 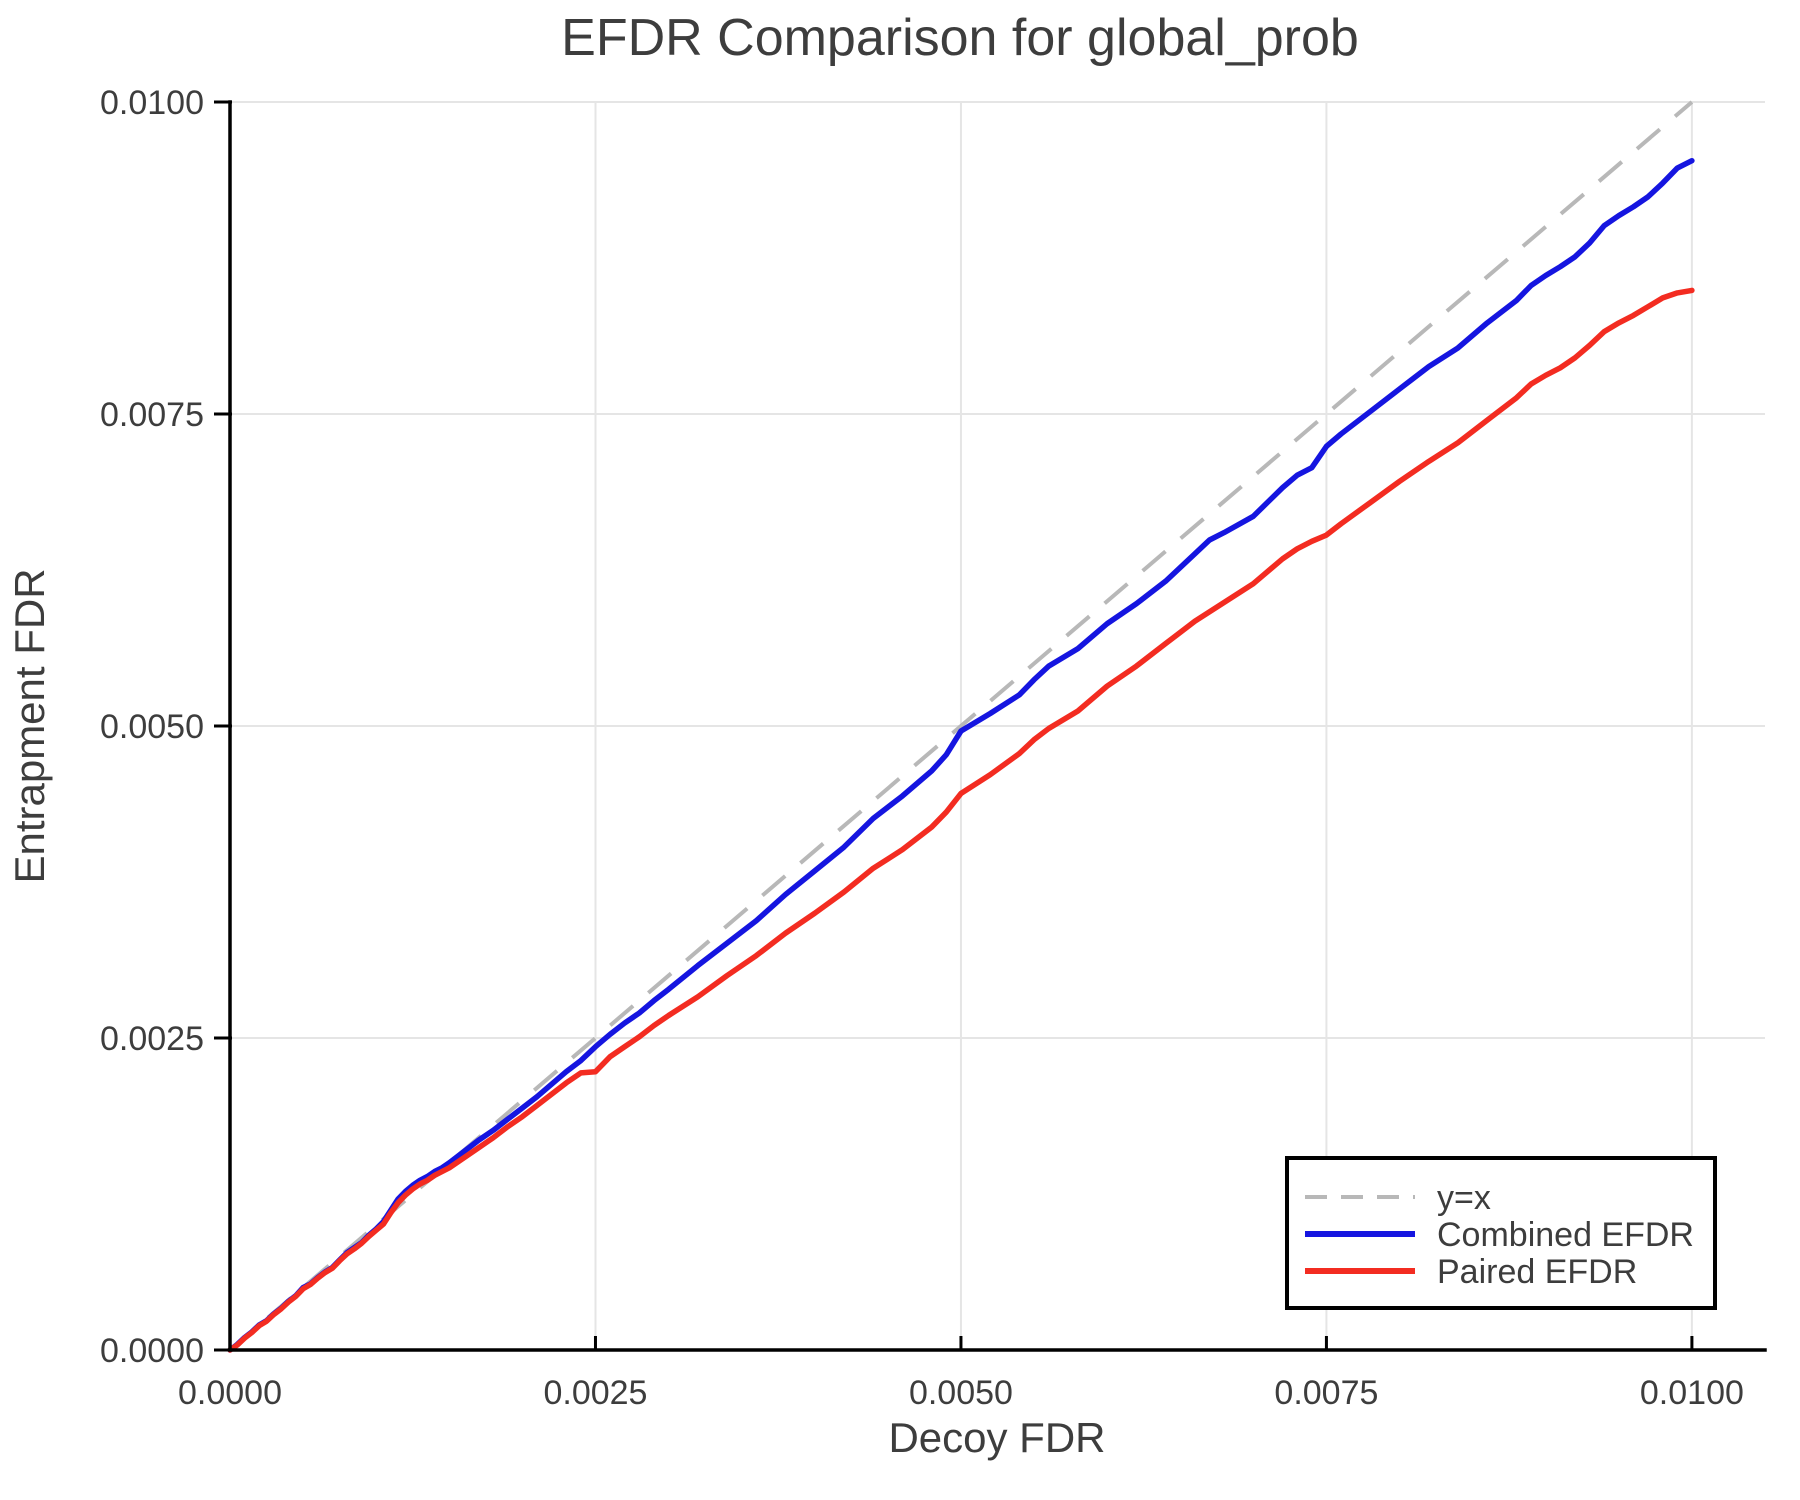 I want to click on x-tick-label: 0.0075, so click(x=1326, y=1393).